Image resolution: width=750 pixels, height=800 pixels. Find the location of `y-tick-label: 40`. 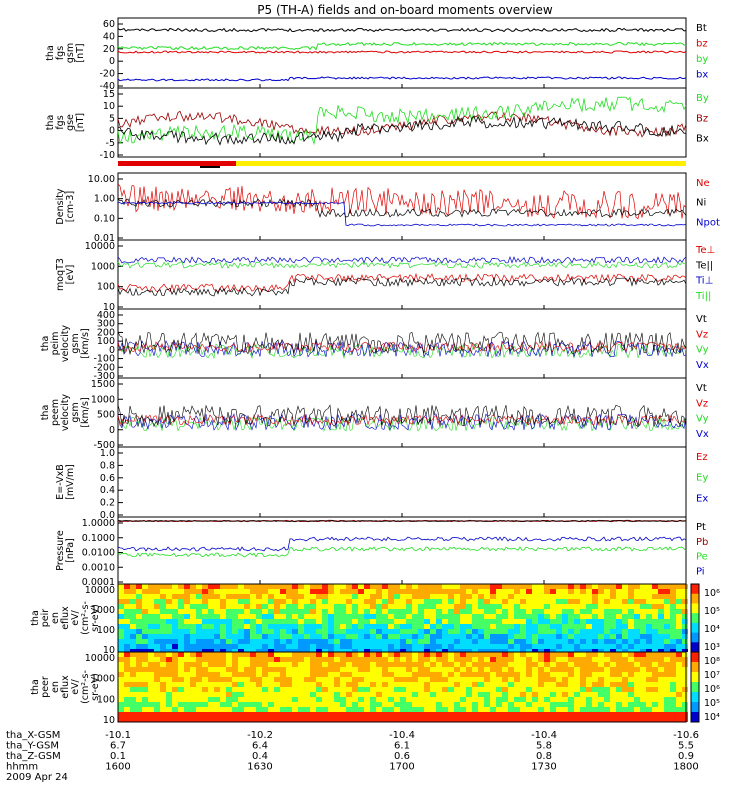

y-tick-label: 40 is located at coordinates (109, 36).